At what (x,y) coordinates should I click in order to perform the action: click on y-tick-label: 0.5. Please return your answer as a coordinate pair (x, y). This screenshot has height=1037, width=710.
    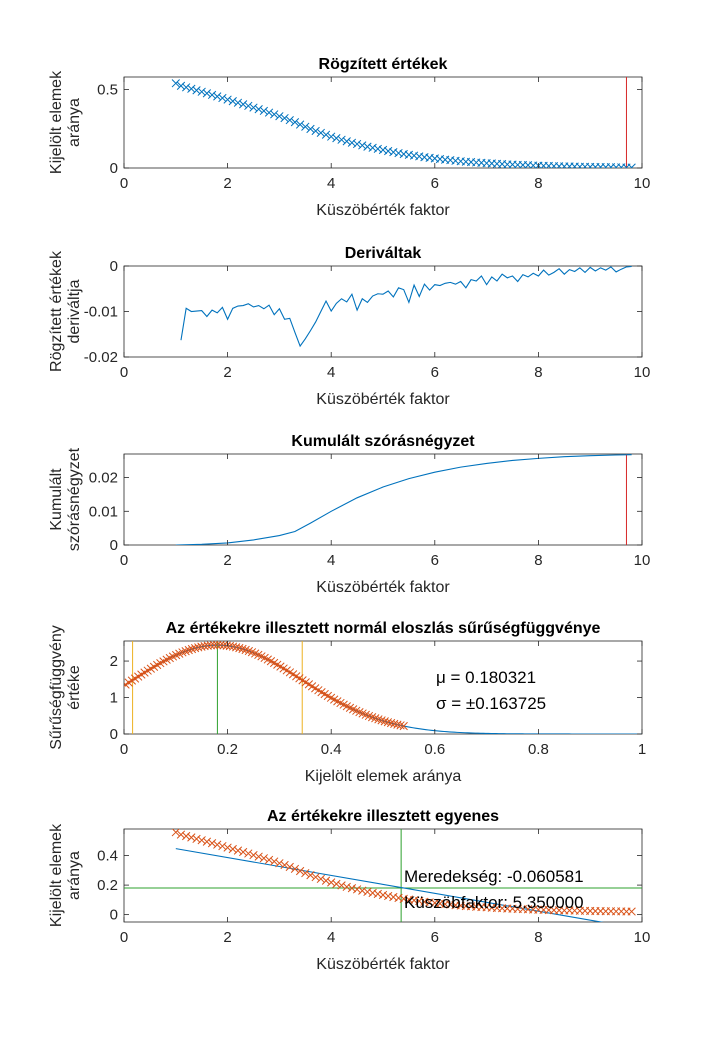
    Looking at the image, I should click on (107, 90).